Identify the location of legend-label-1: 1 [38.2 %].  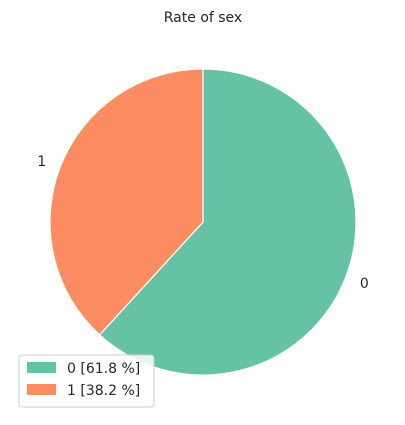
(103, 391).